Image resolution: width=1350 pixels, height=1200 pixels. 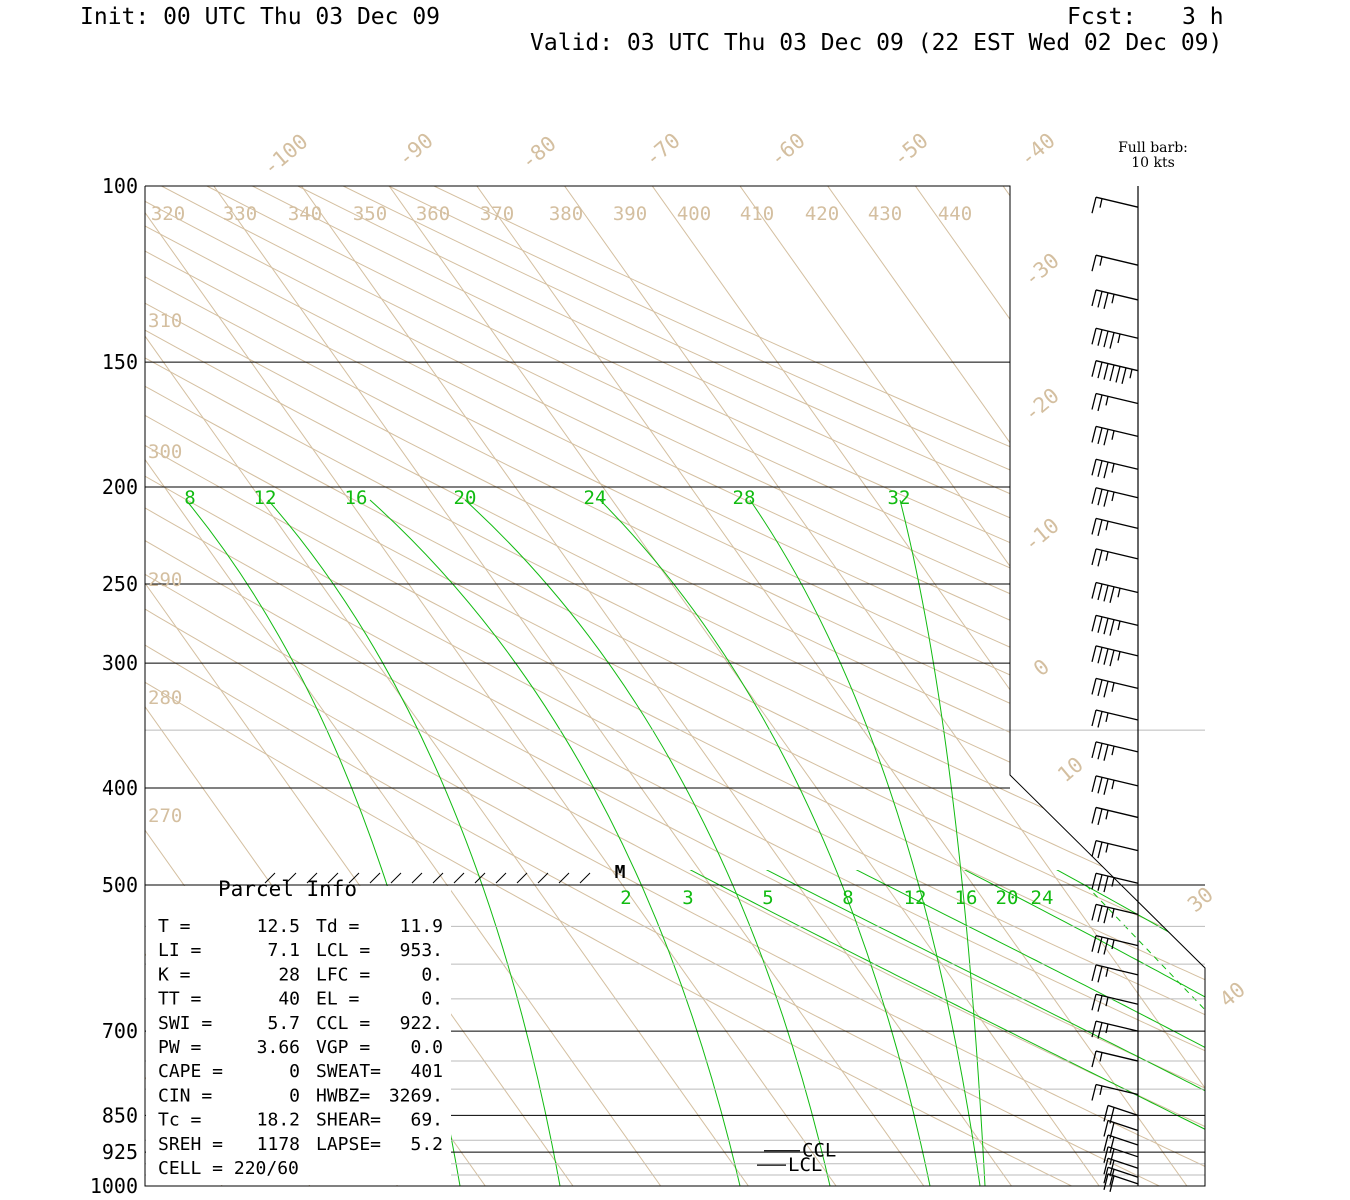 What do you see at coordinates (497, 214) in the screenshot?
I see `theta-label: 370` at bounding box center [497, 214].